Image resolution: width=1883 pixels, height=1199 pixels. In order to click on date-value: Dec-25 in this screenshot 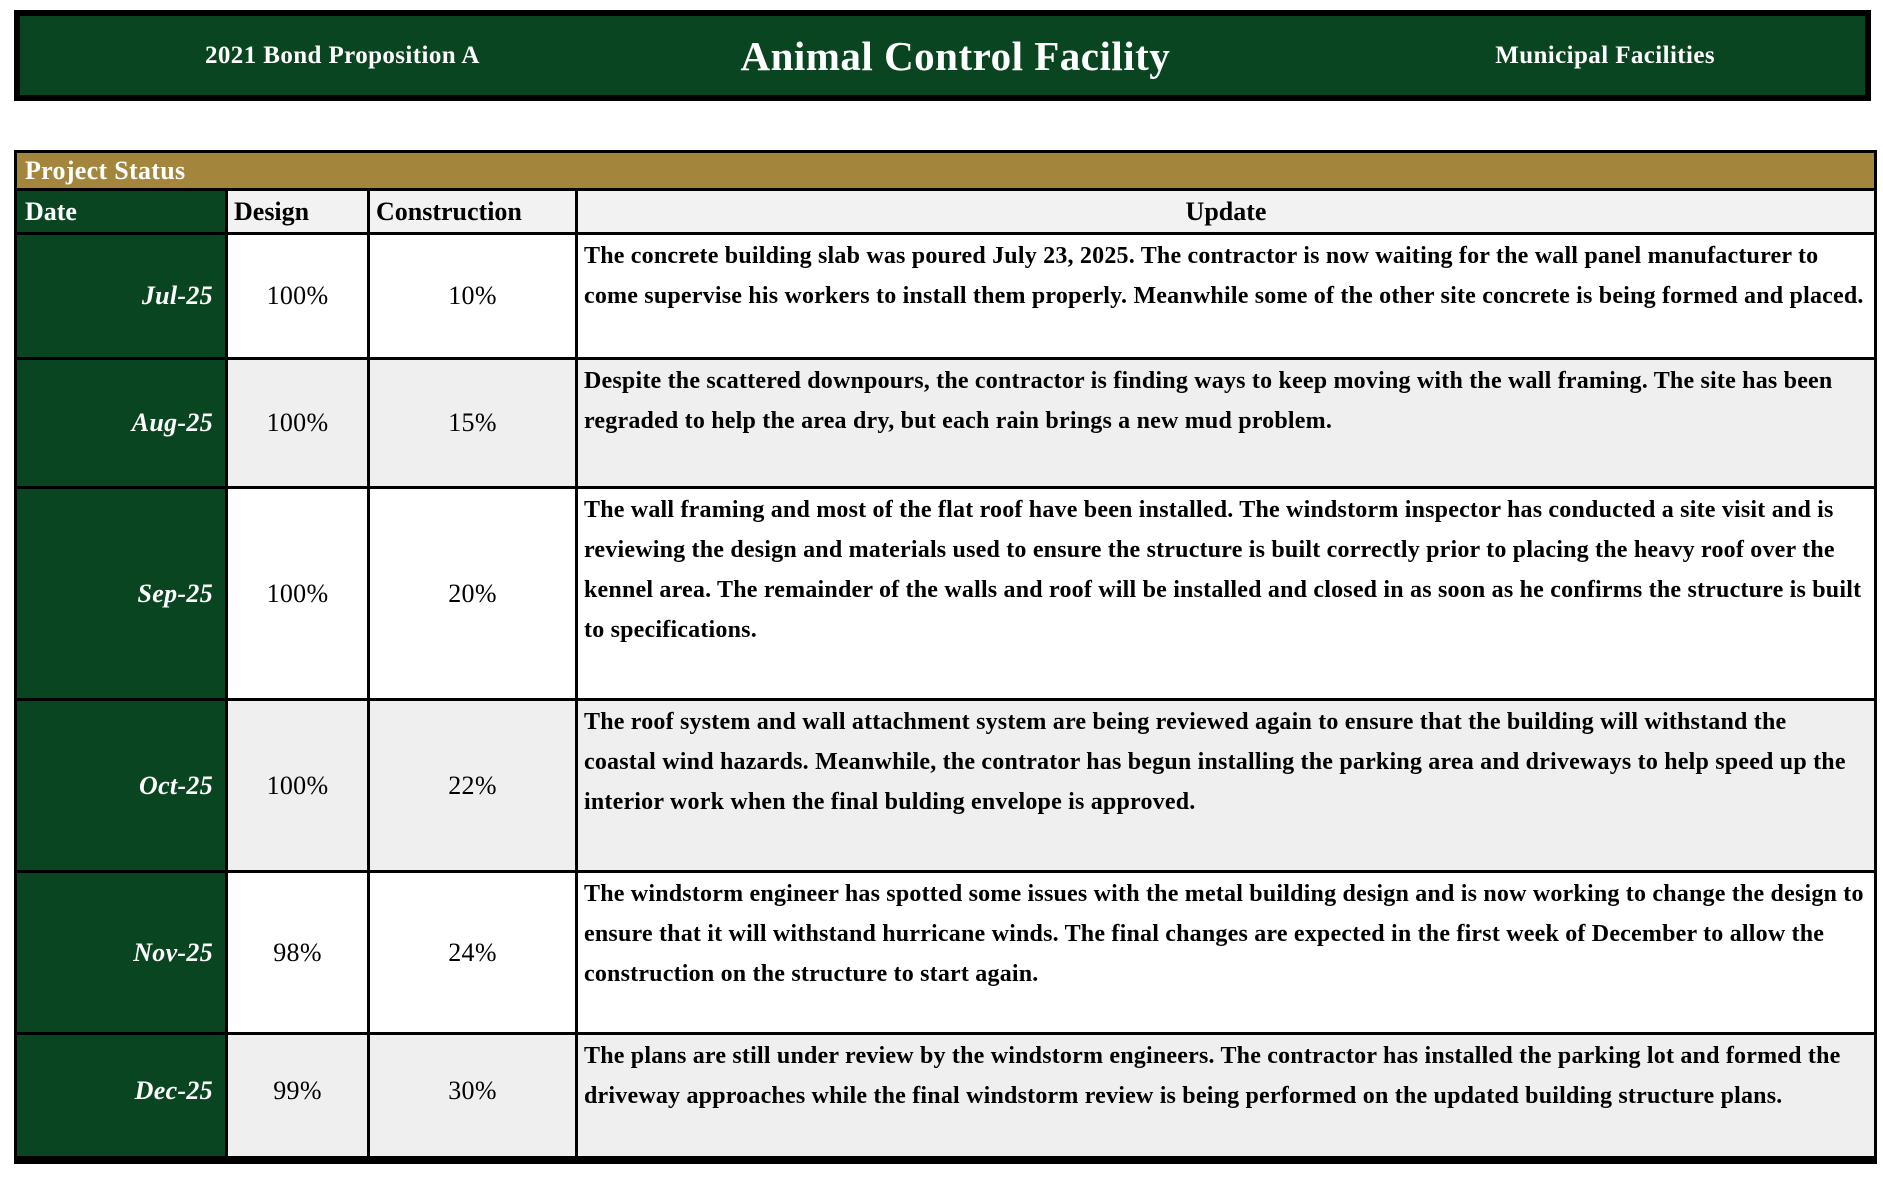, I will do `click(173, 1090)`.